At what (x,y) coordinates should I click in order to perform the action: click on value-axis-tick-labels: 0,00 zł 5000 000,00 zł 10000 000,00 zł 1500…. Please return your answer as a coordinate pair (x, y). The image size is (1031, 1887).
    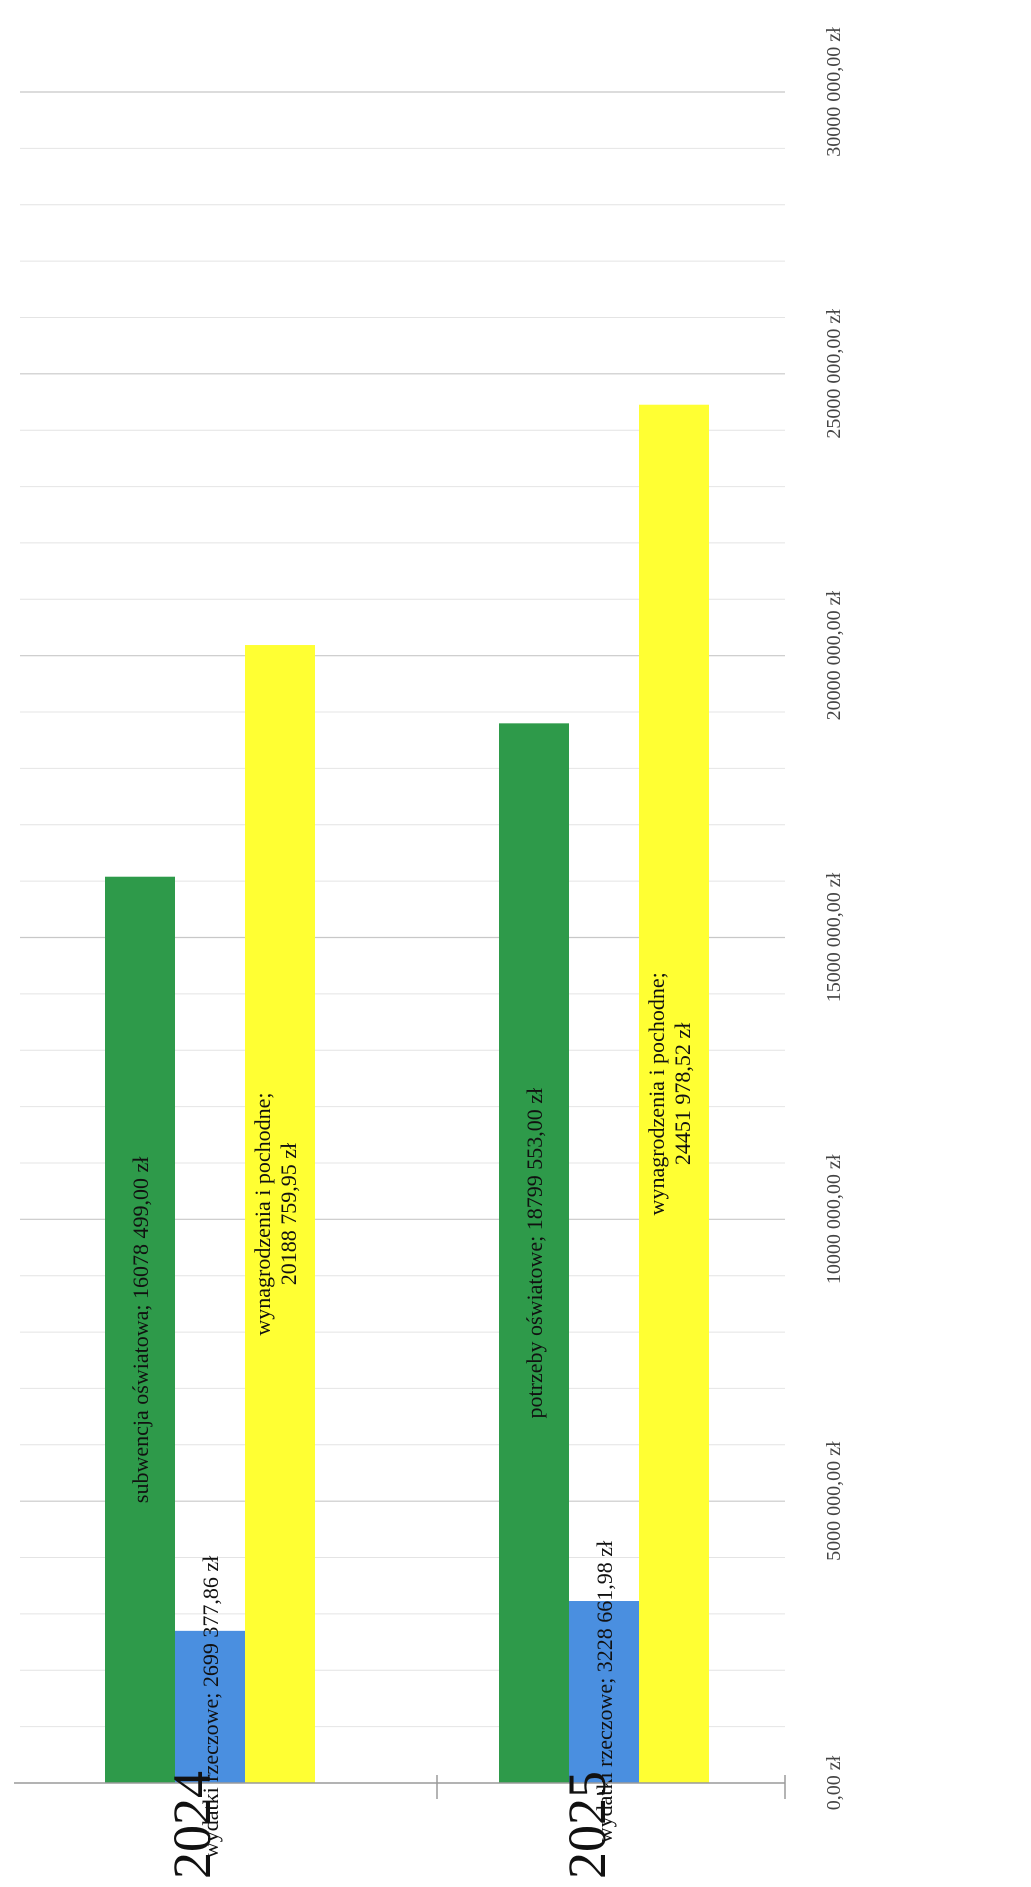
    Looking at the image, I should click on (834, 918).